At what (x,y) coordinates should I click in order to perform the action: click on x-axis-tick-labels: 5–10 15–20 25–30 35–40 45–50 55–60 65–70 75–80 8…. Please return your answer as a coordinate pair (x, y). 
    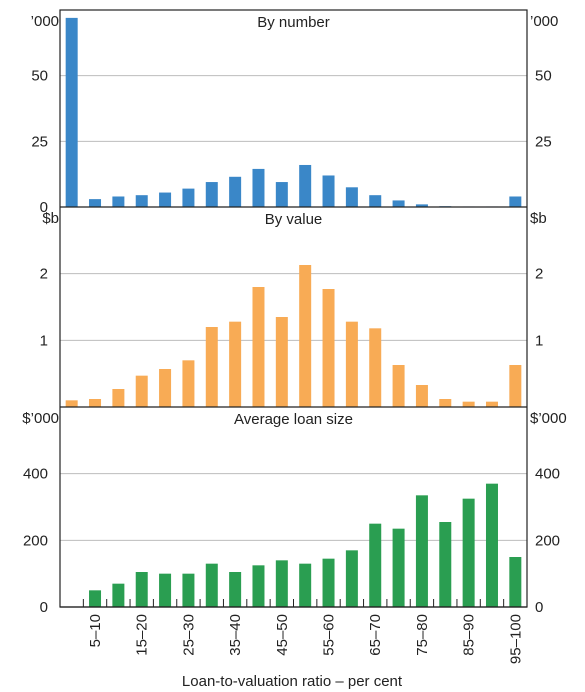
    Looking at the image, I should click on (305, 639).